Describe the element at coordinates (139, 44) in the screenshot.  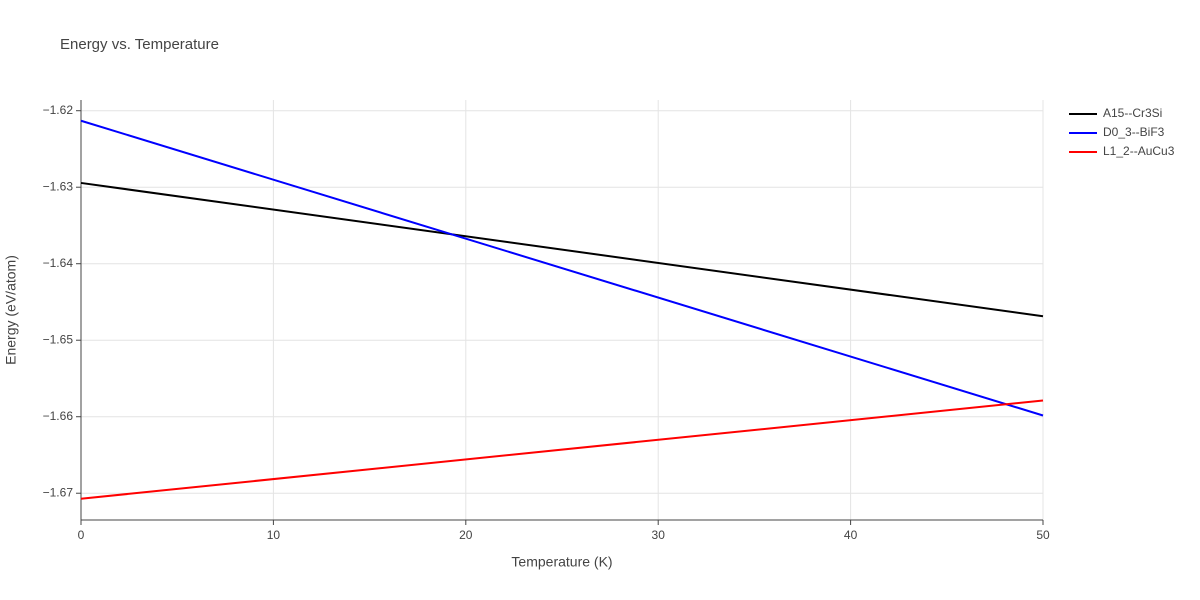
I see `chart-title: Energy vs. Temperature` at that location.